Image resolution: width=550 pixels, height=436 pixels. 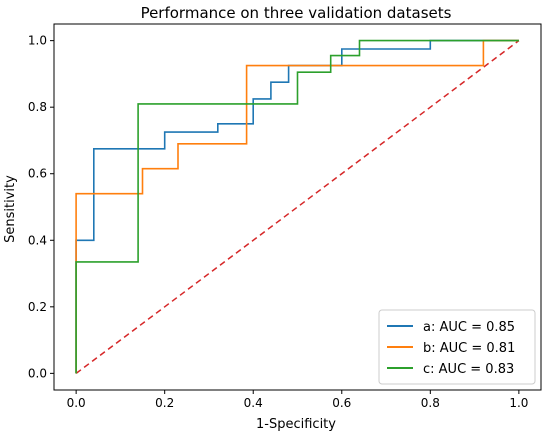 I want to click on x-tick-label: 0.0, so click(x=76, y=403).